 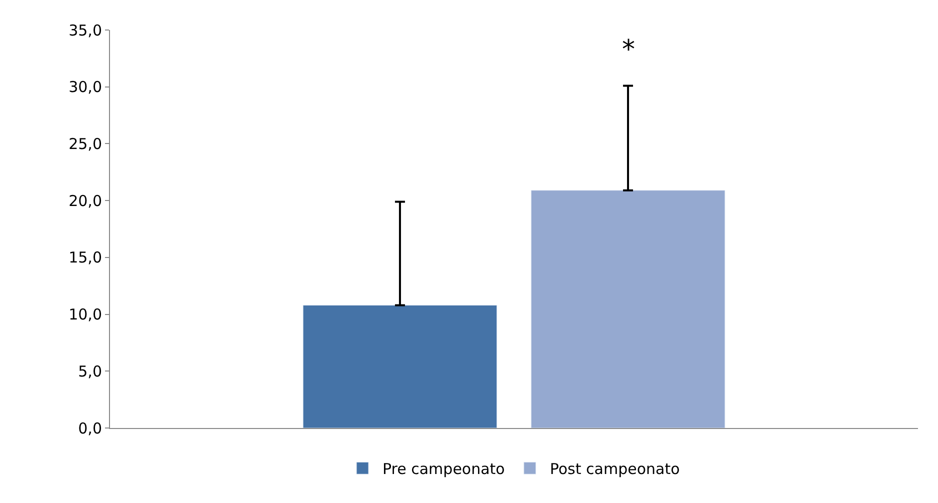 What do you see at coordinates (85, 87) in the screenshot?
I see `y-tick-label: 30,0` at bounding box center [85, 87].